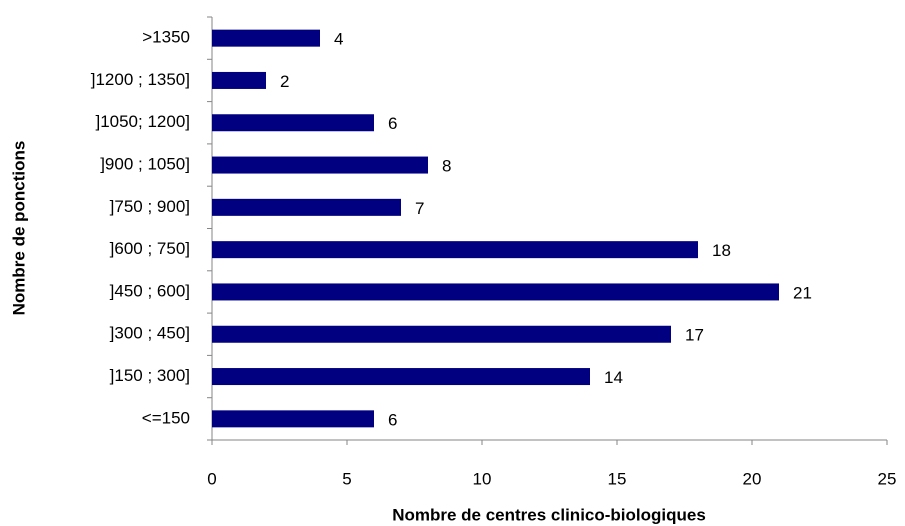  Describe the element at coordinates (549, 514) in the screenshot. I see `x-axis-title: Nombre de centres clinico-biologiques` at that location.